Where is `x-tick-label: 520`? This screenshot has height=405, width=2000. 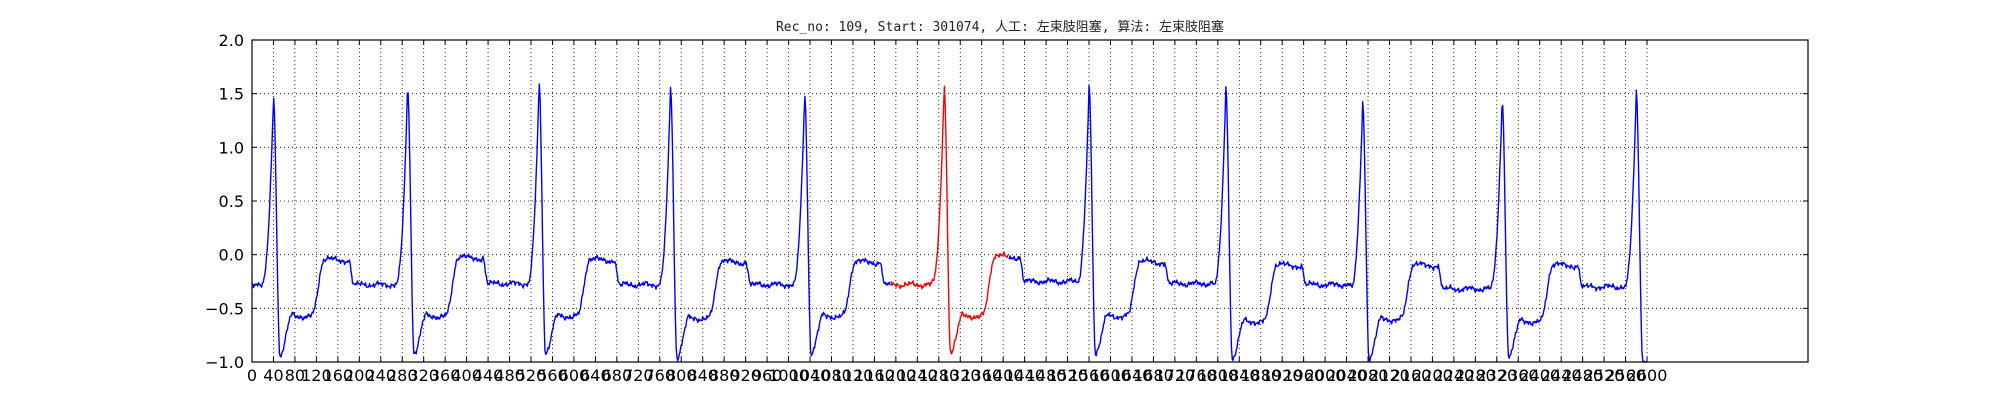 x-tick-label: 520 is located at coordinates (531, 375).